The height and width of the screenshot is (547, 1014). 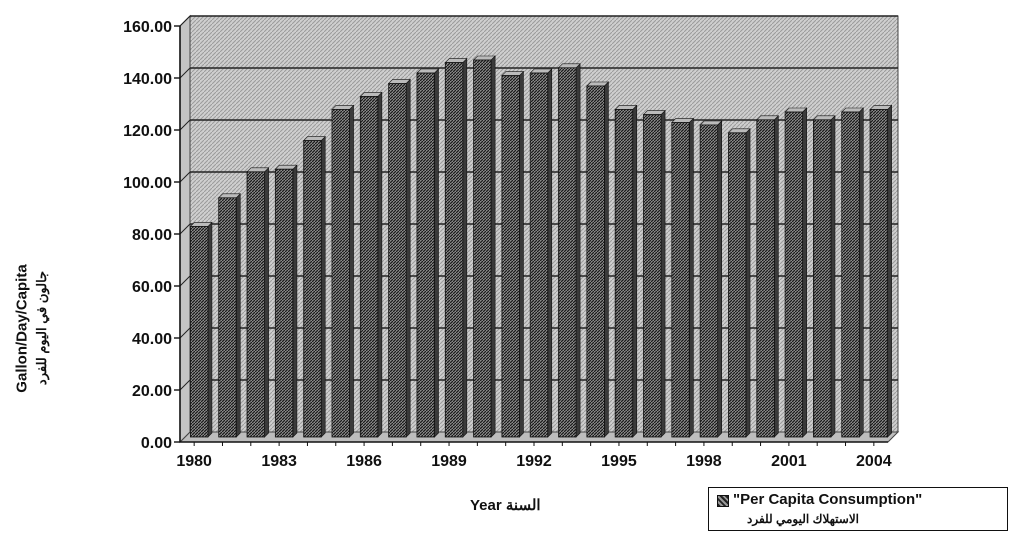 I want to click on legend-label-arabic: الاستهلاك اليومي للفرد, so click(x=803, y=519).